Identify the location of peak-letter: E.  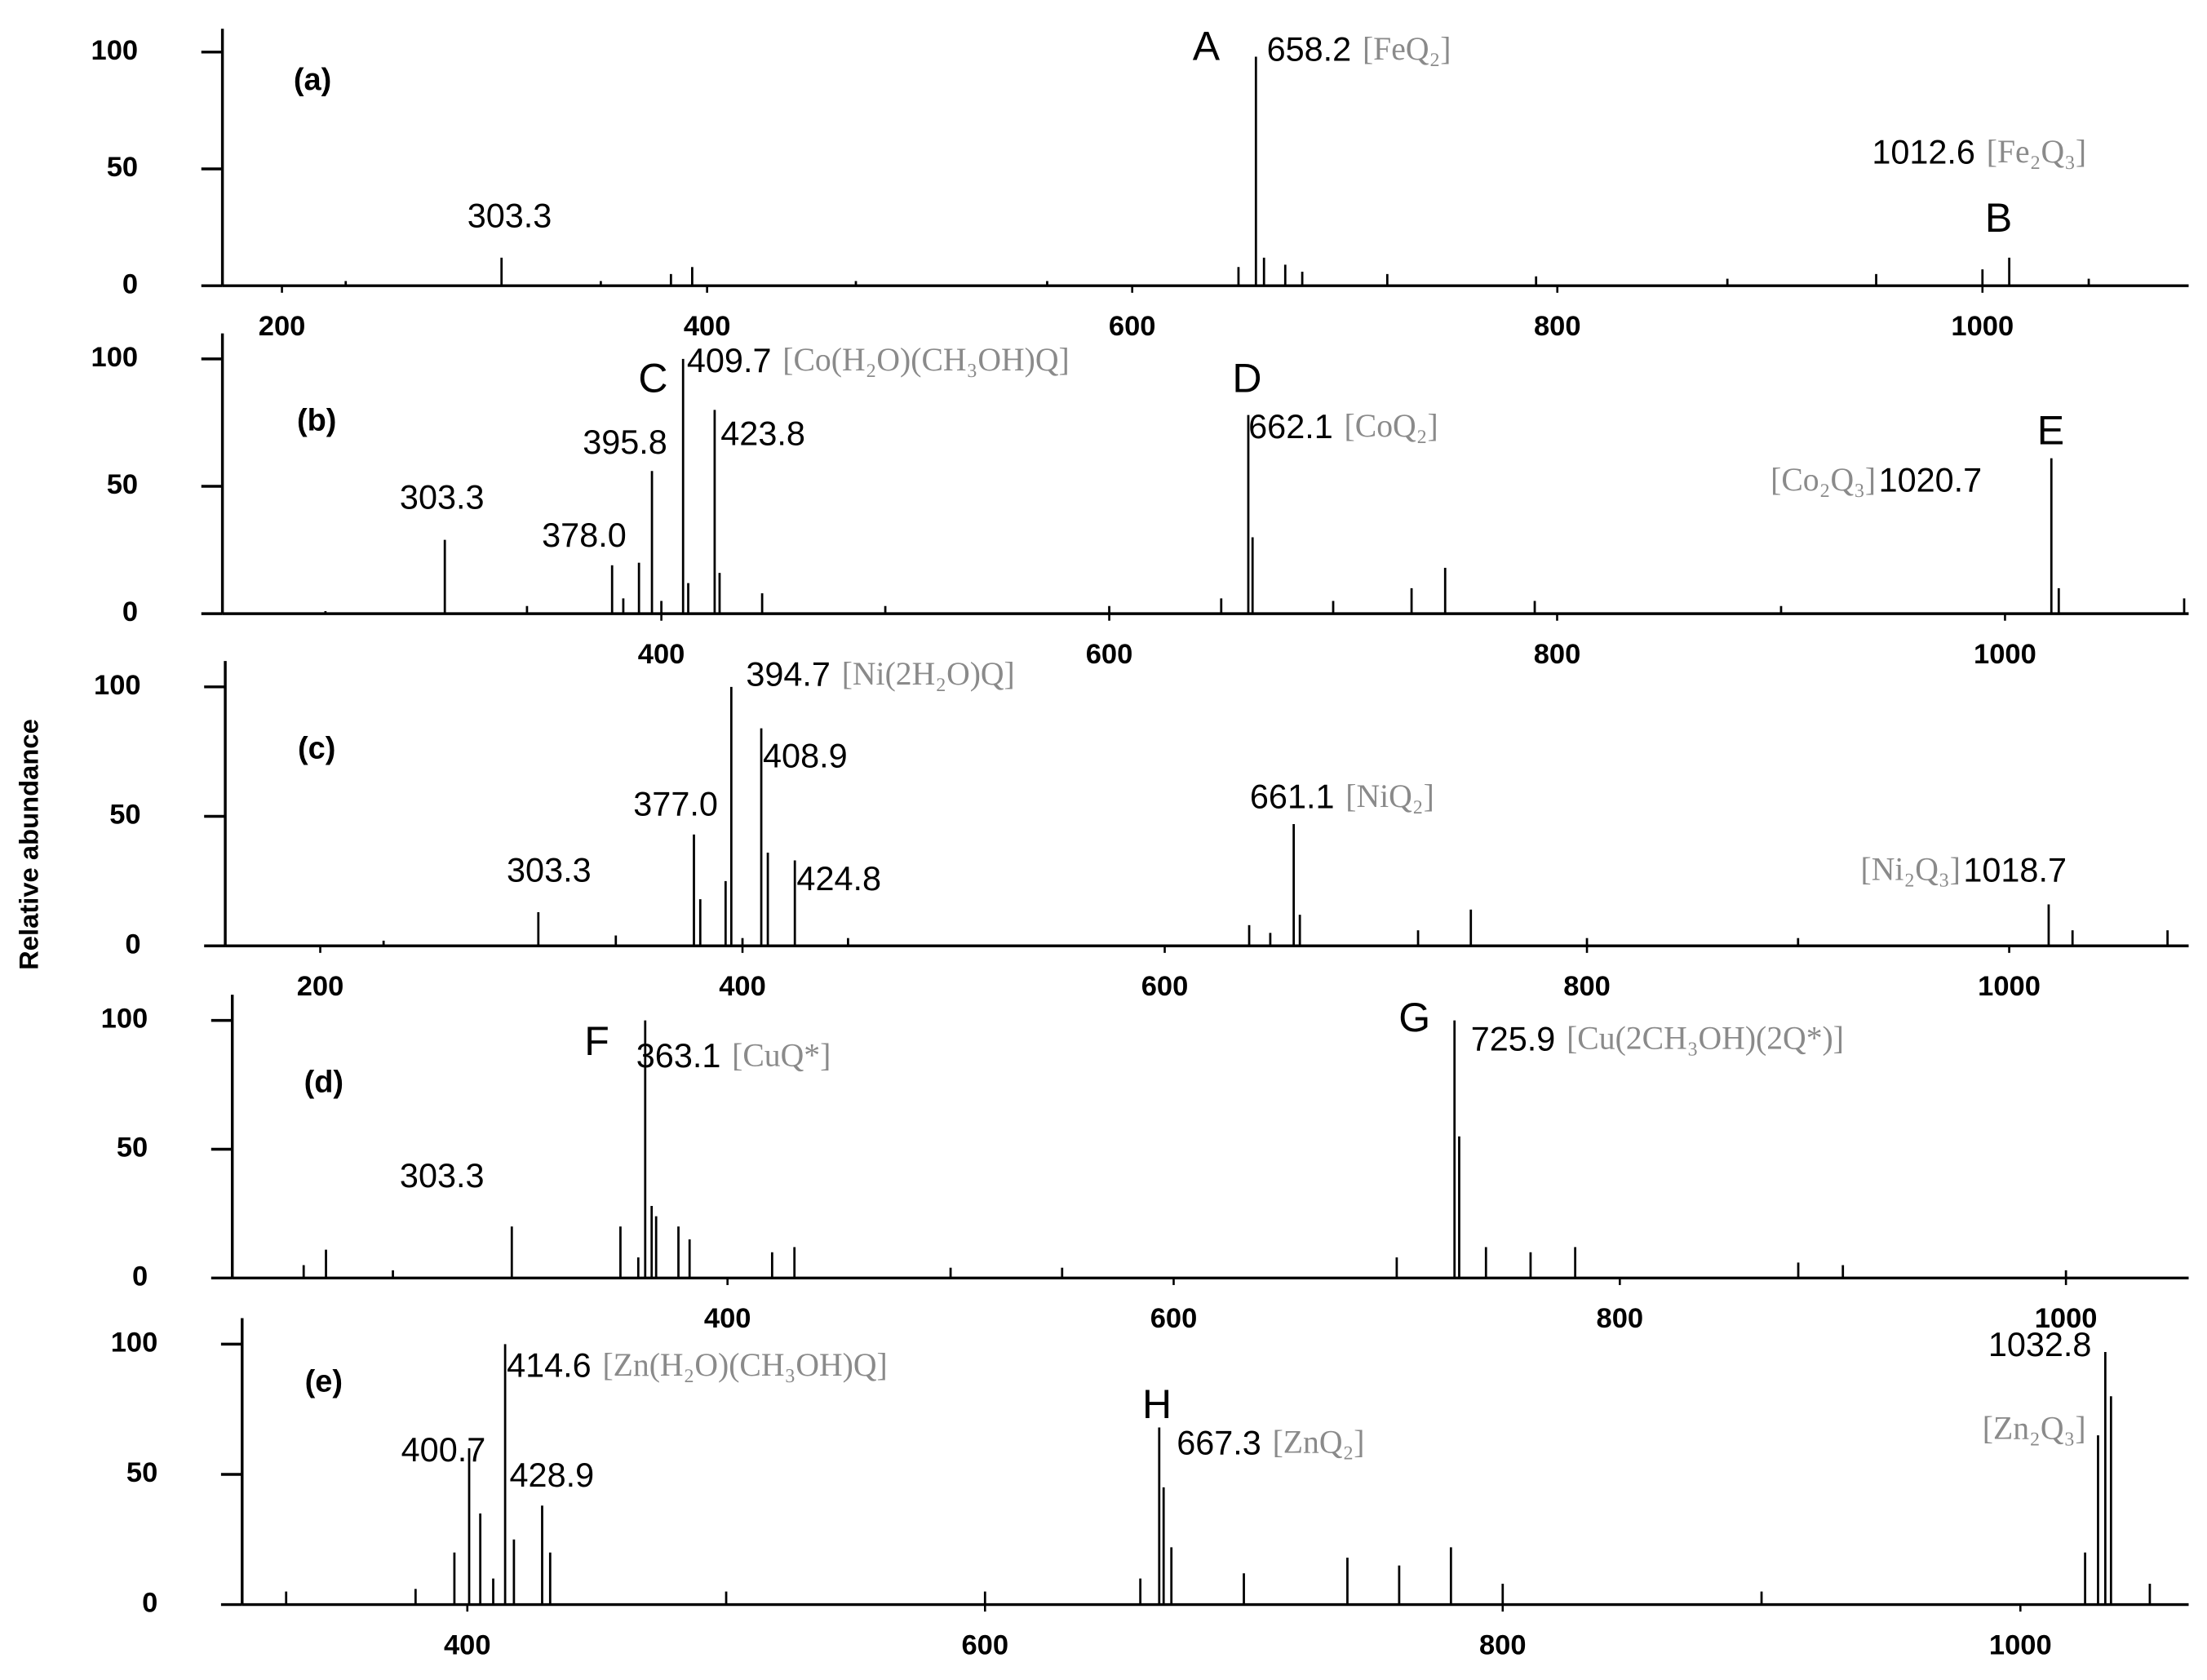
(2050, 431).